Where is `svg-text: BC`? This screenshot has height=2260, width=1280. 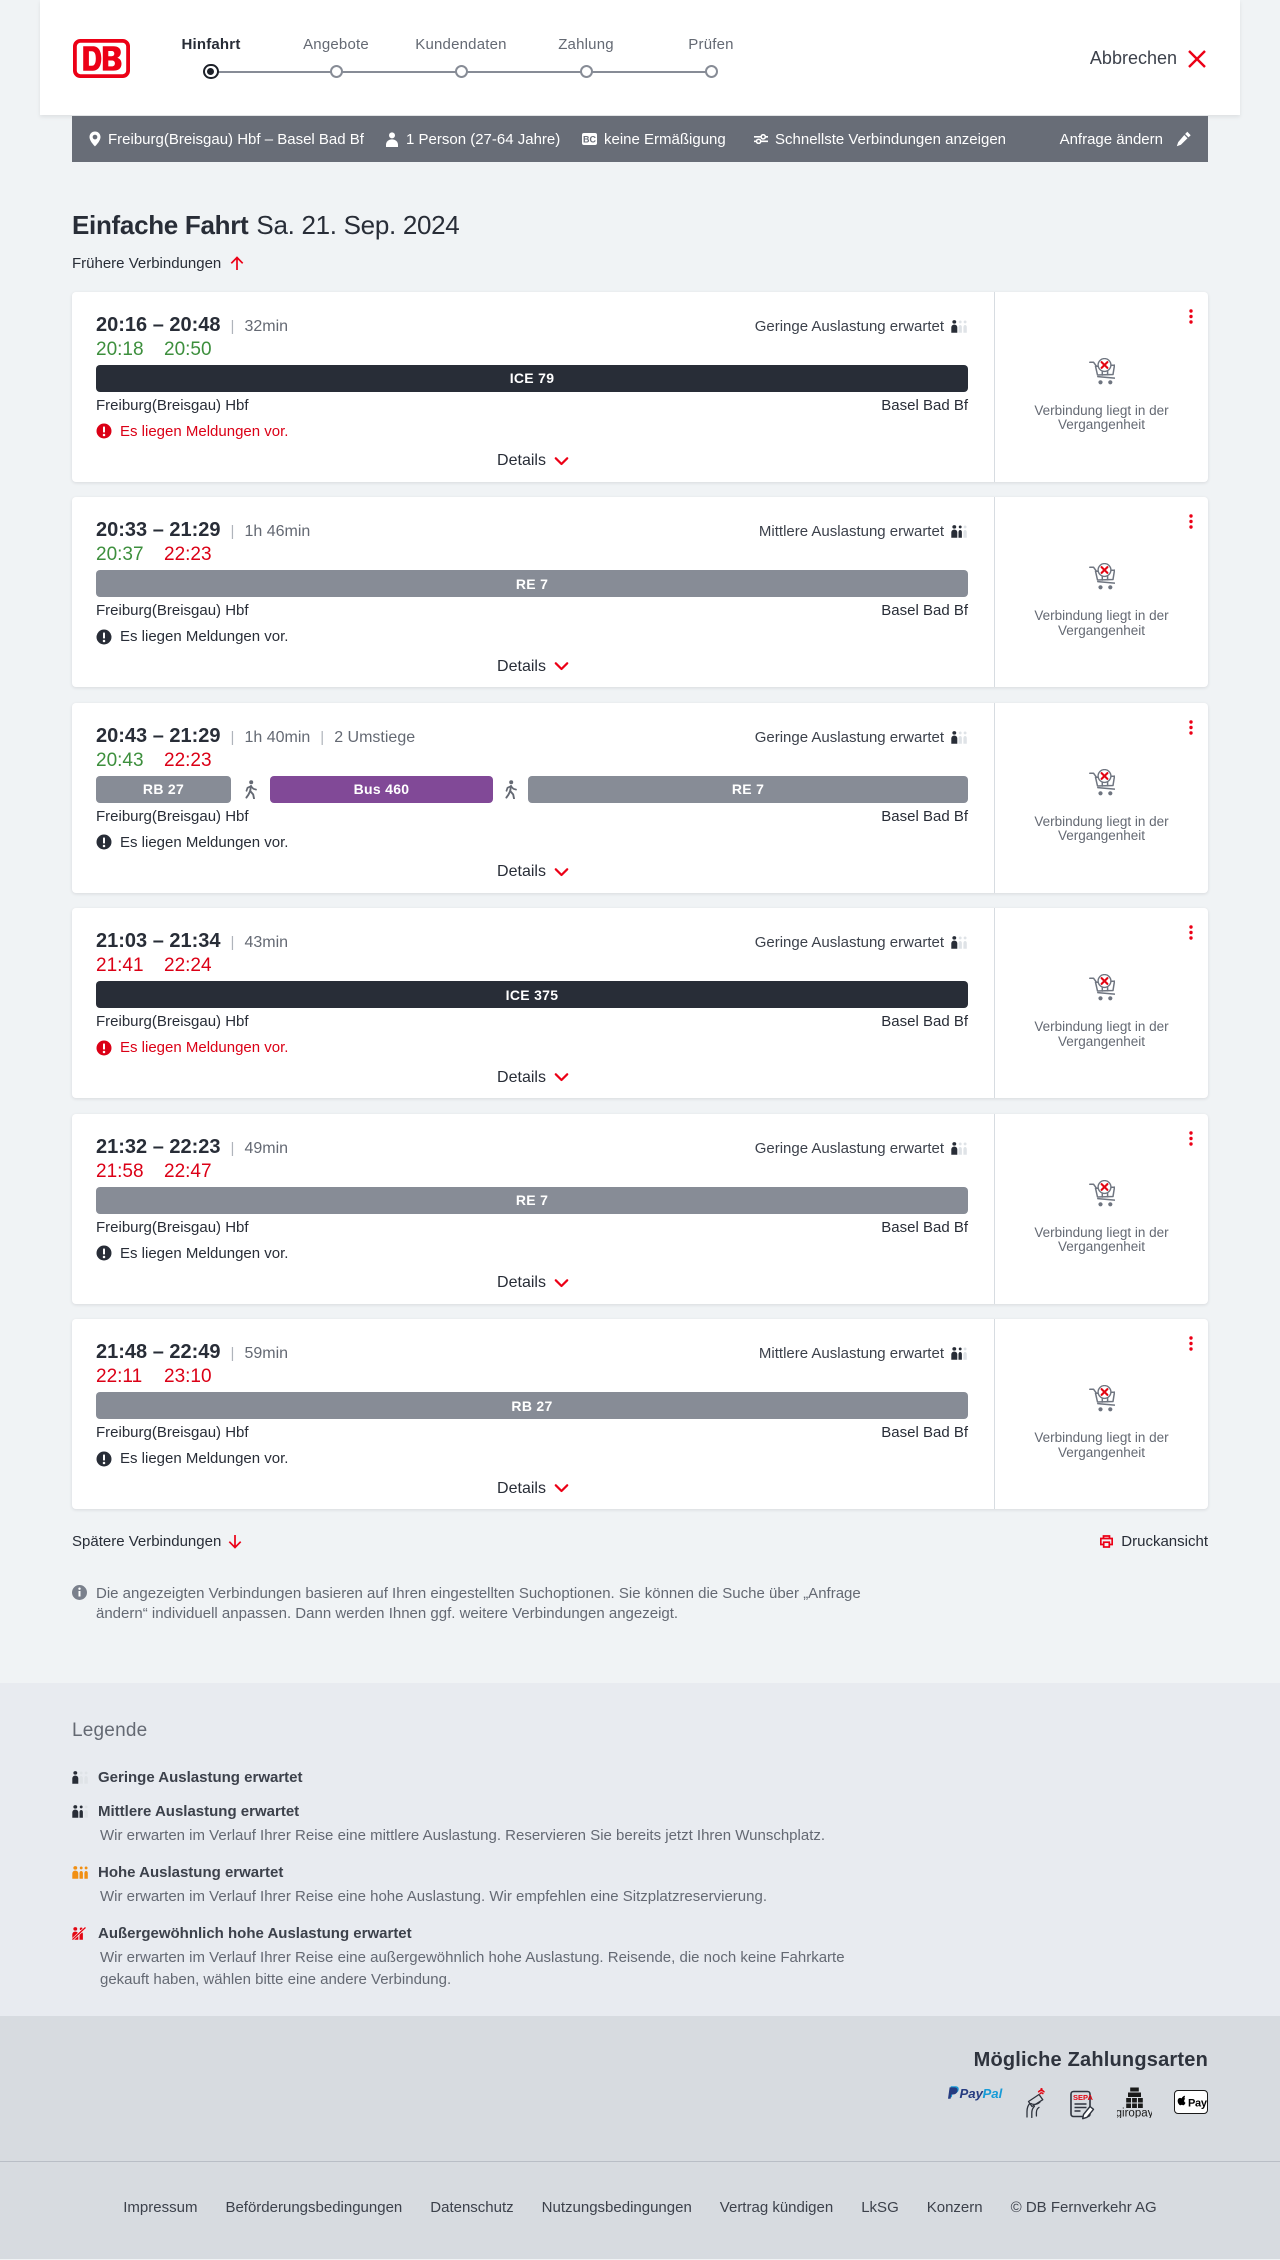
svg-text: BC is located at coordinates (589, 140).